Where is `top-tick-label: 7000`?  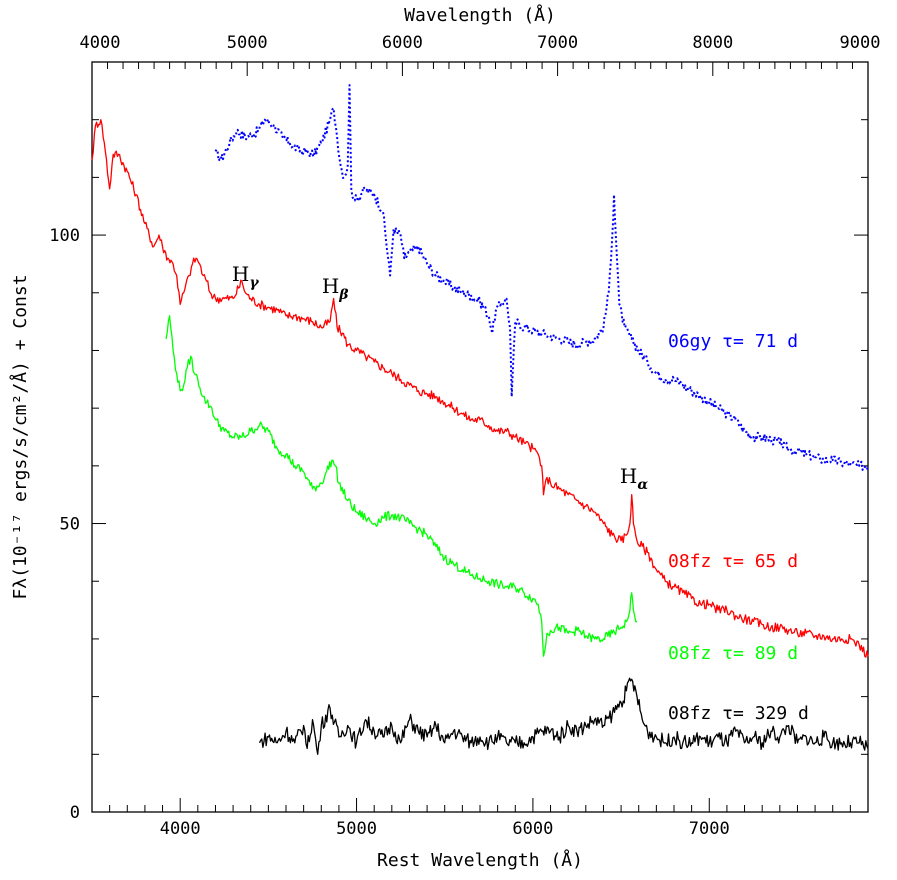 top-tick-label: 7000 is located at coordinates (557, 43).